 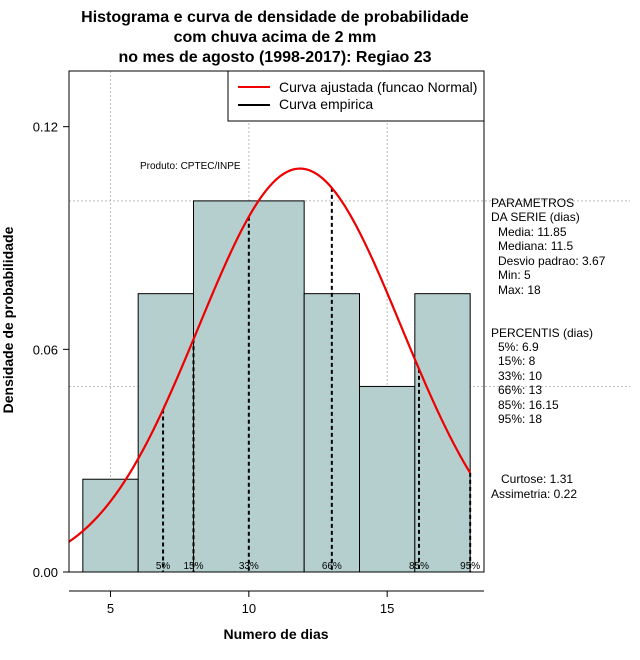 What do you see at coordinates (532, 232) in the screenshot?
I see `params-media: Media: 11.85` at bounding box center [532, 232].